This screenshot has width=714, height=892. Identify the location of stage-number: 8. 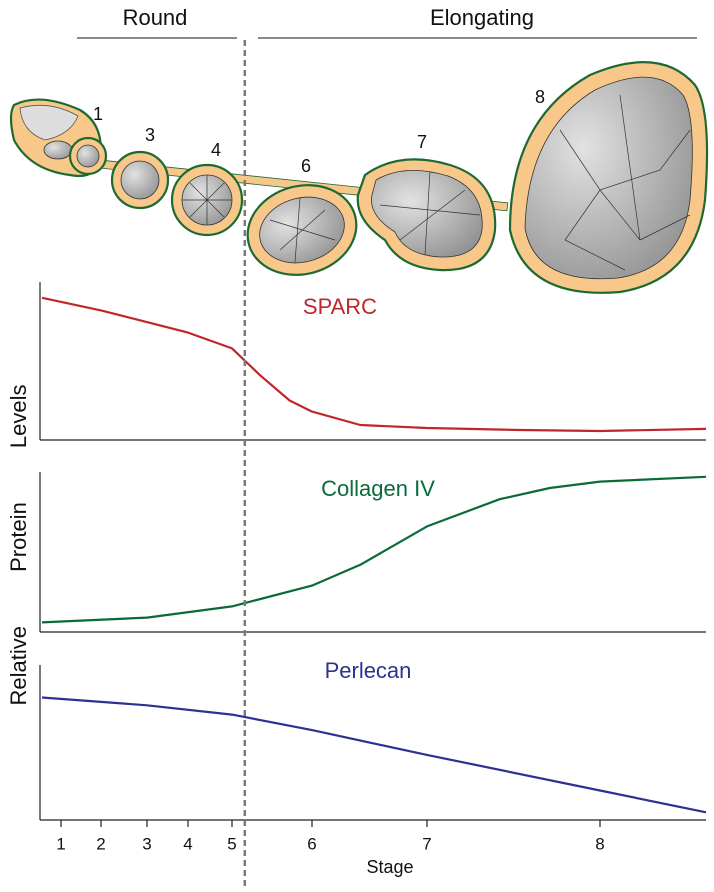
(540, 97).